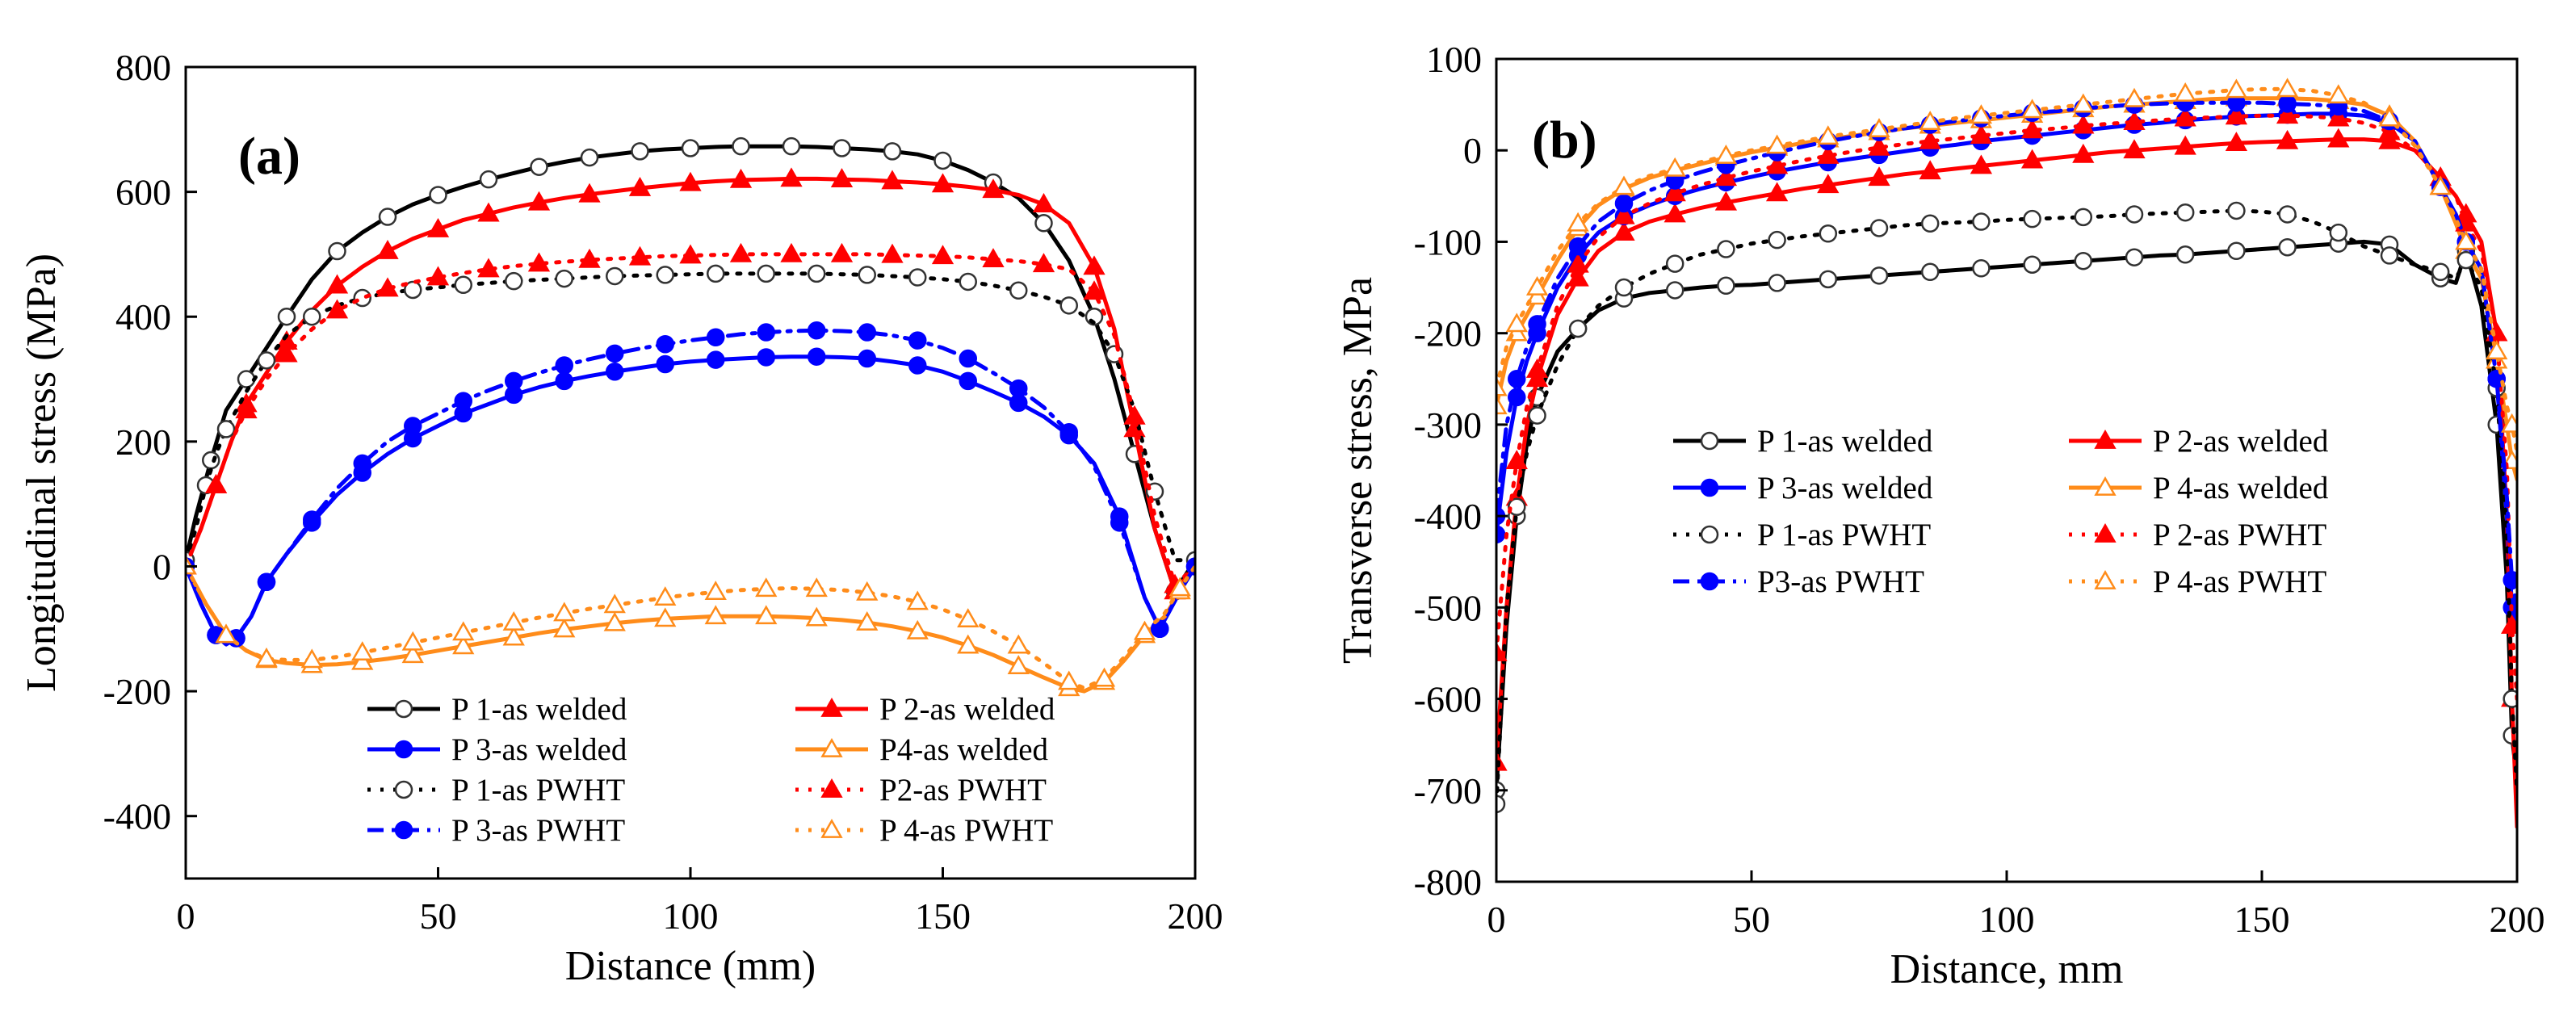  I want to click on y-tick-label: -100, so click(1448, 242).